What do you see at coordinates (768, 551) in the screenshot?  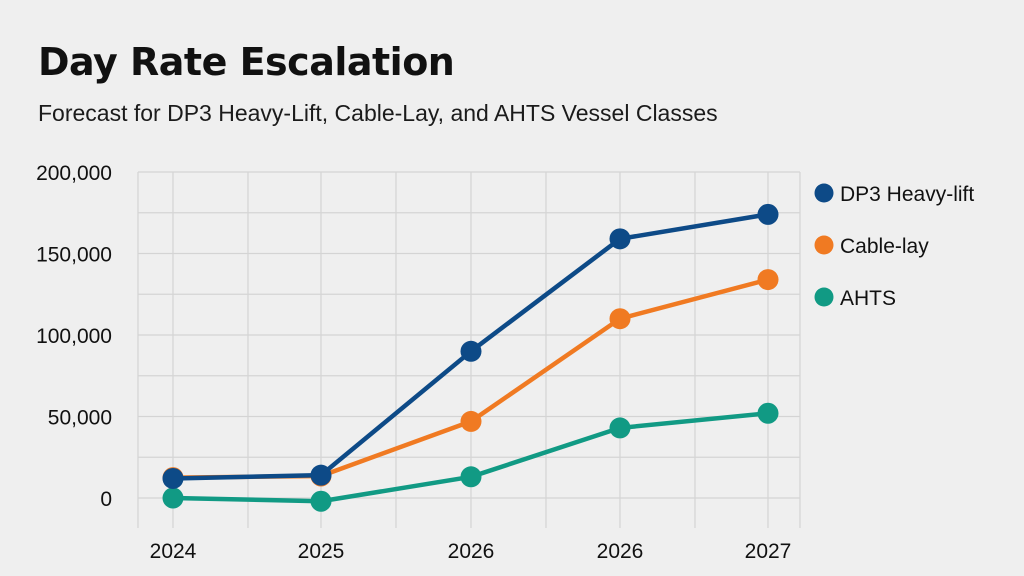 I see `x-tick-label: 2027` at bounding box center [768, 551].